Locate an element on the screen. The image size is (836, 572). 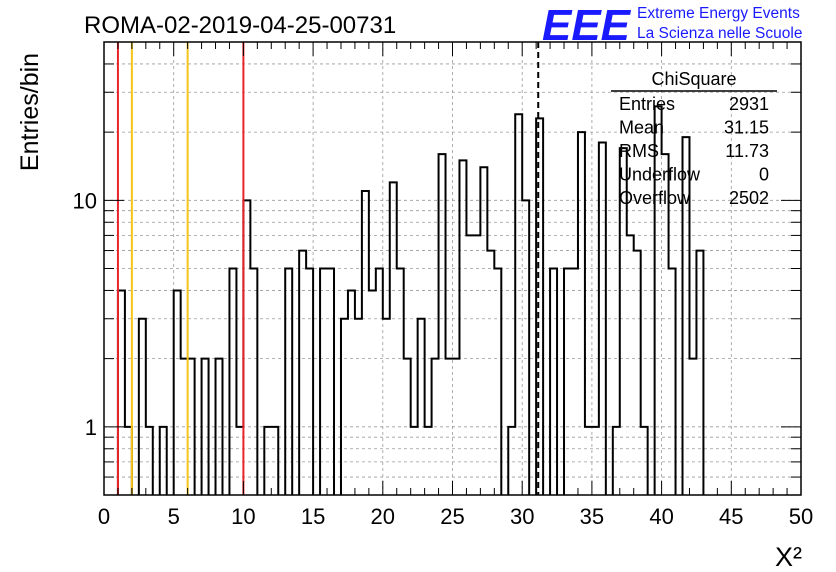
stats-row-label: RMS is located at coordinates (639, 151).